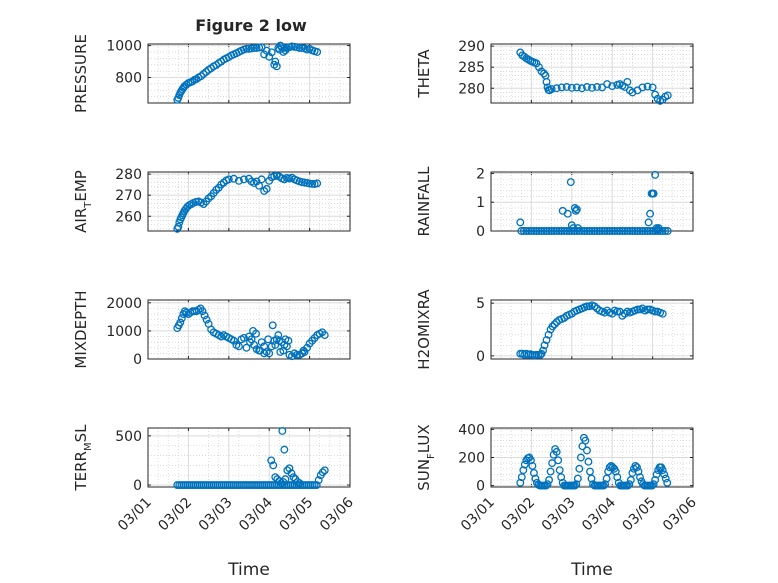  I want to click on y-tick-label: 400, so click(471, 430).